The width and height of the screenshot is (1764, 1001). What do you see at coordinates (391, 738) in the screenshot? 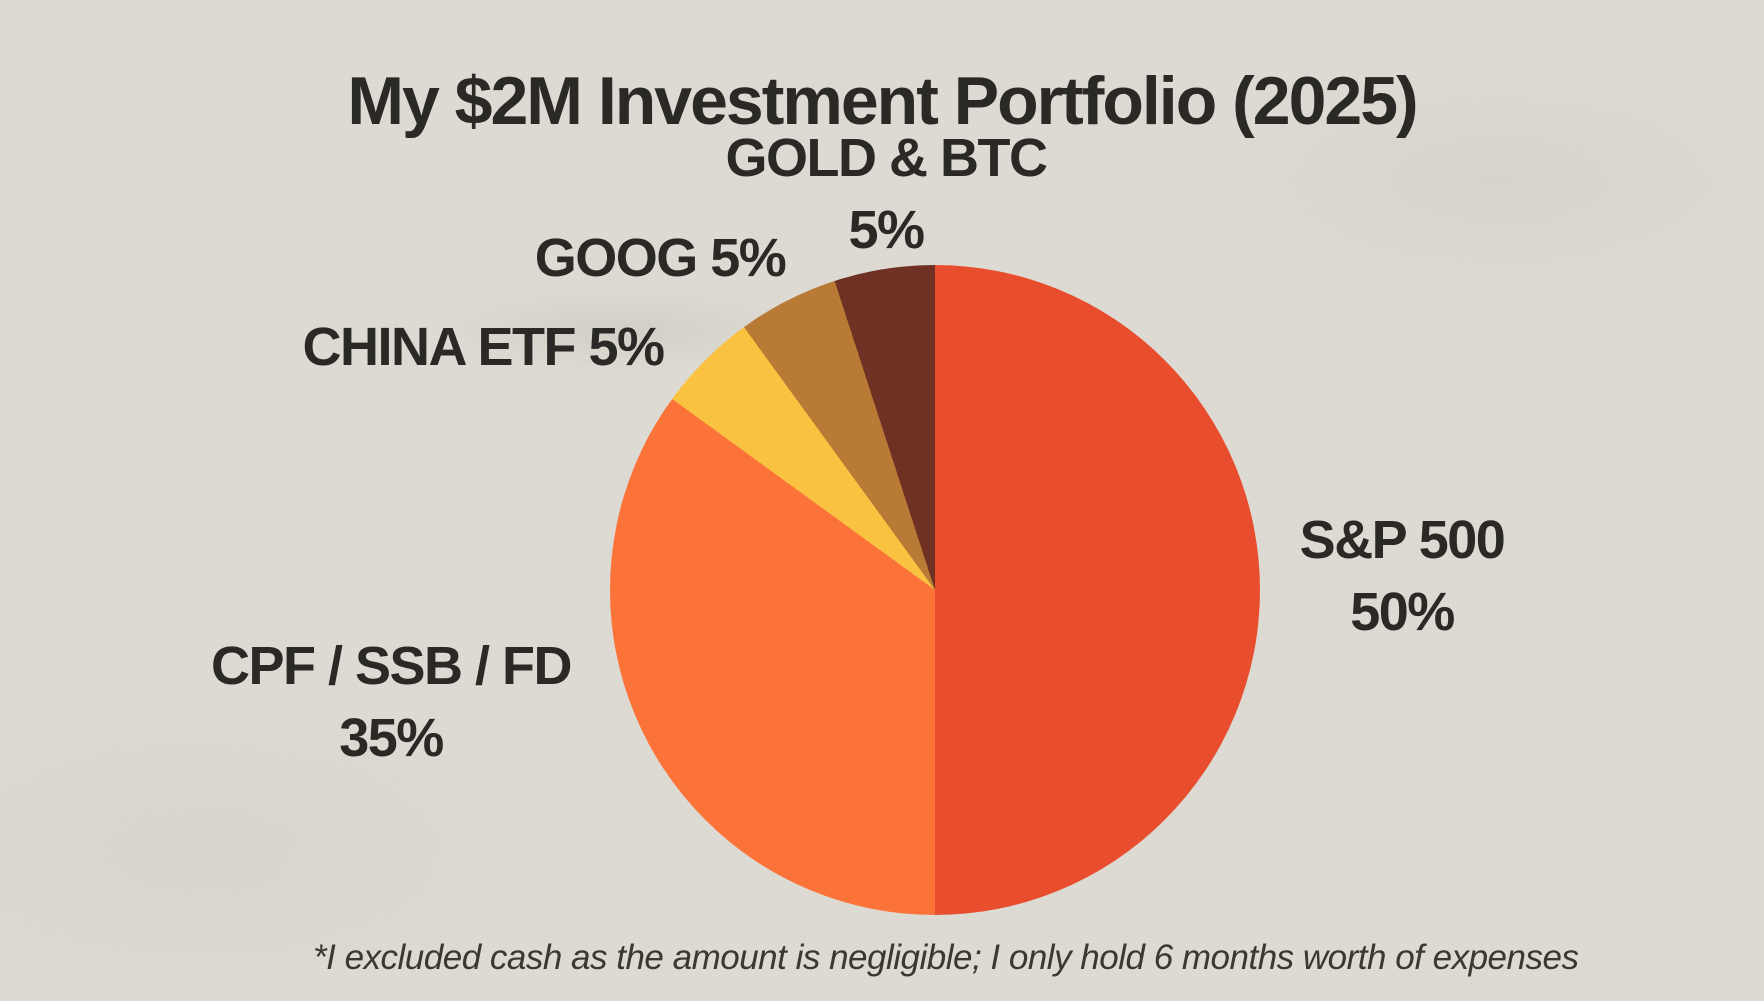
I see `label-cpf-percent: 35%` at bounding box center [391, 738].